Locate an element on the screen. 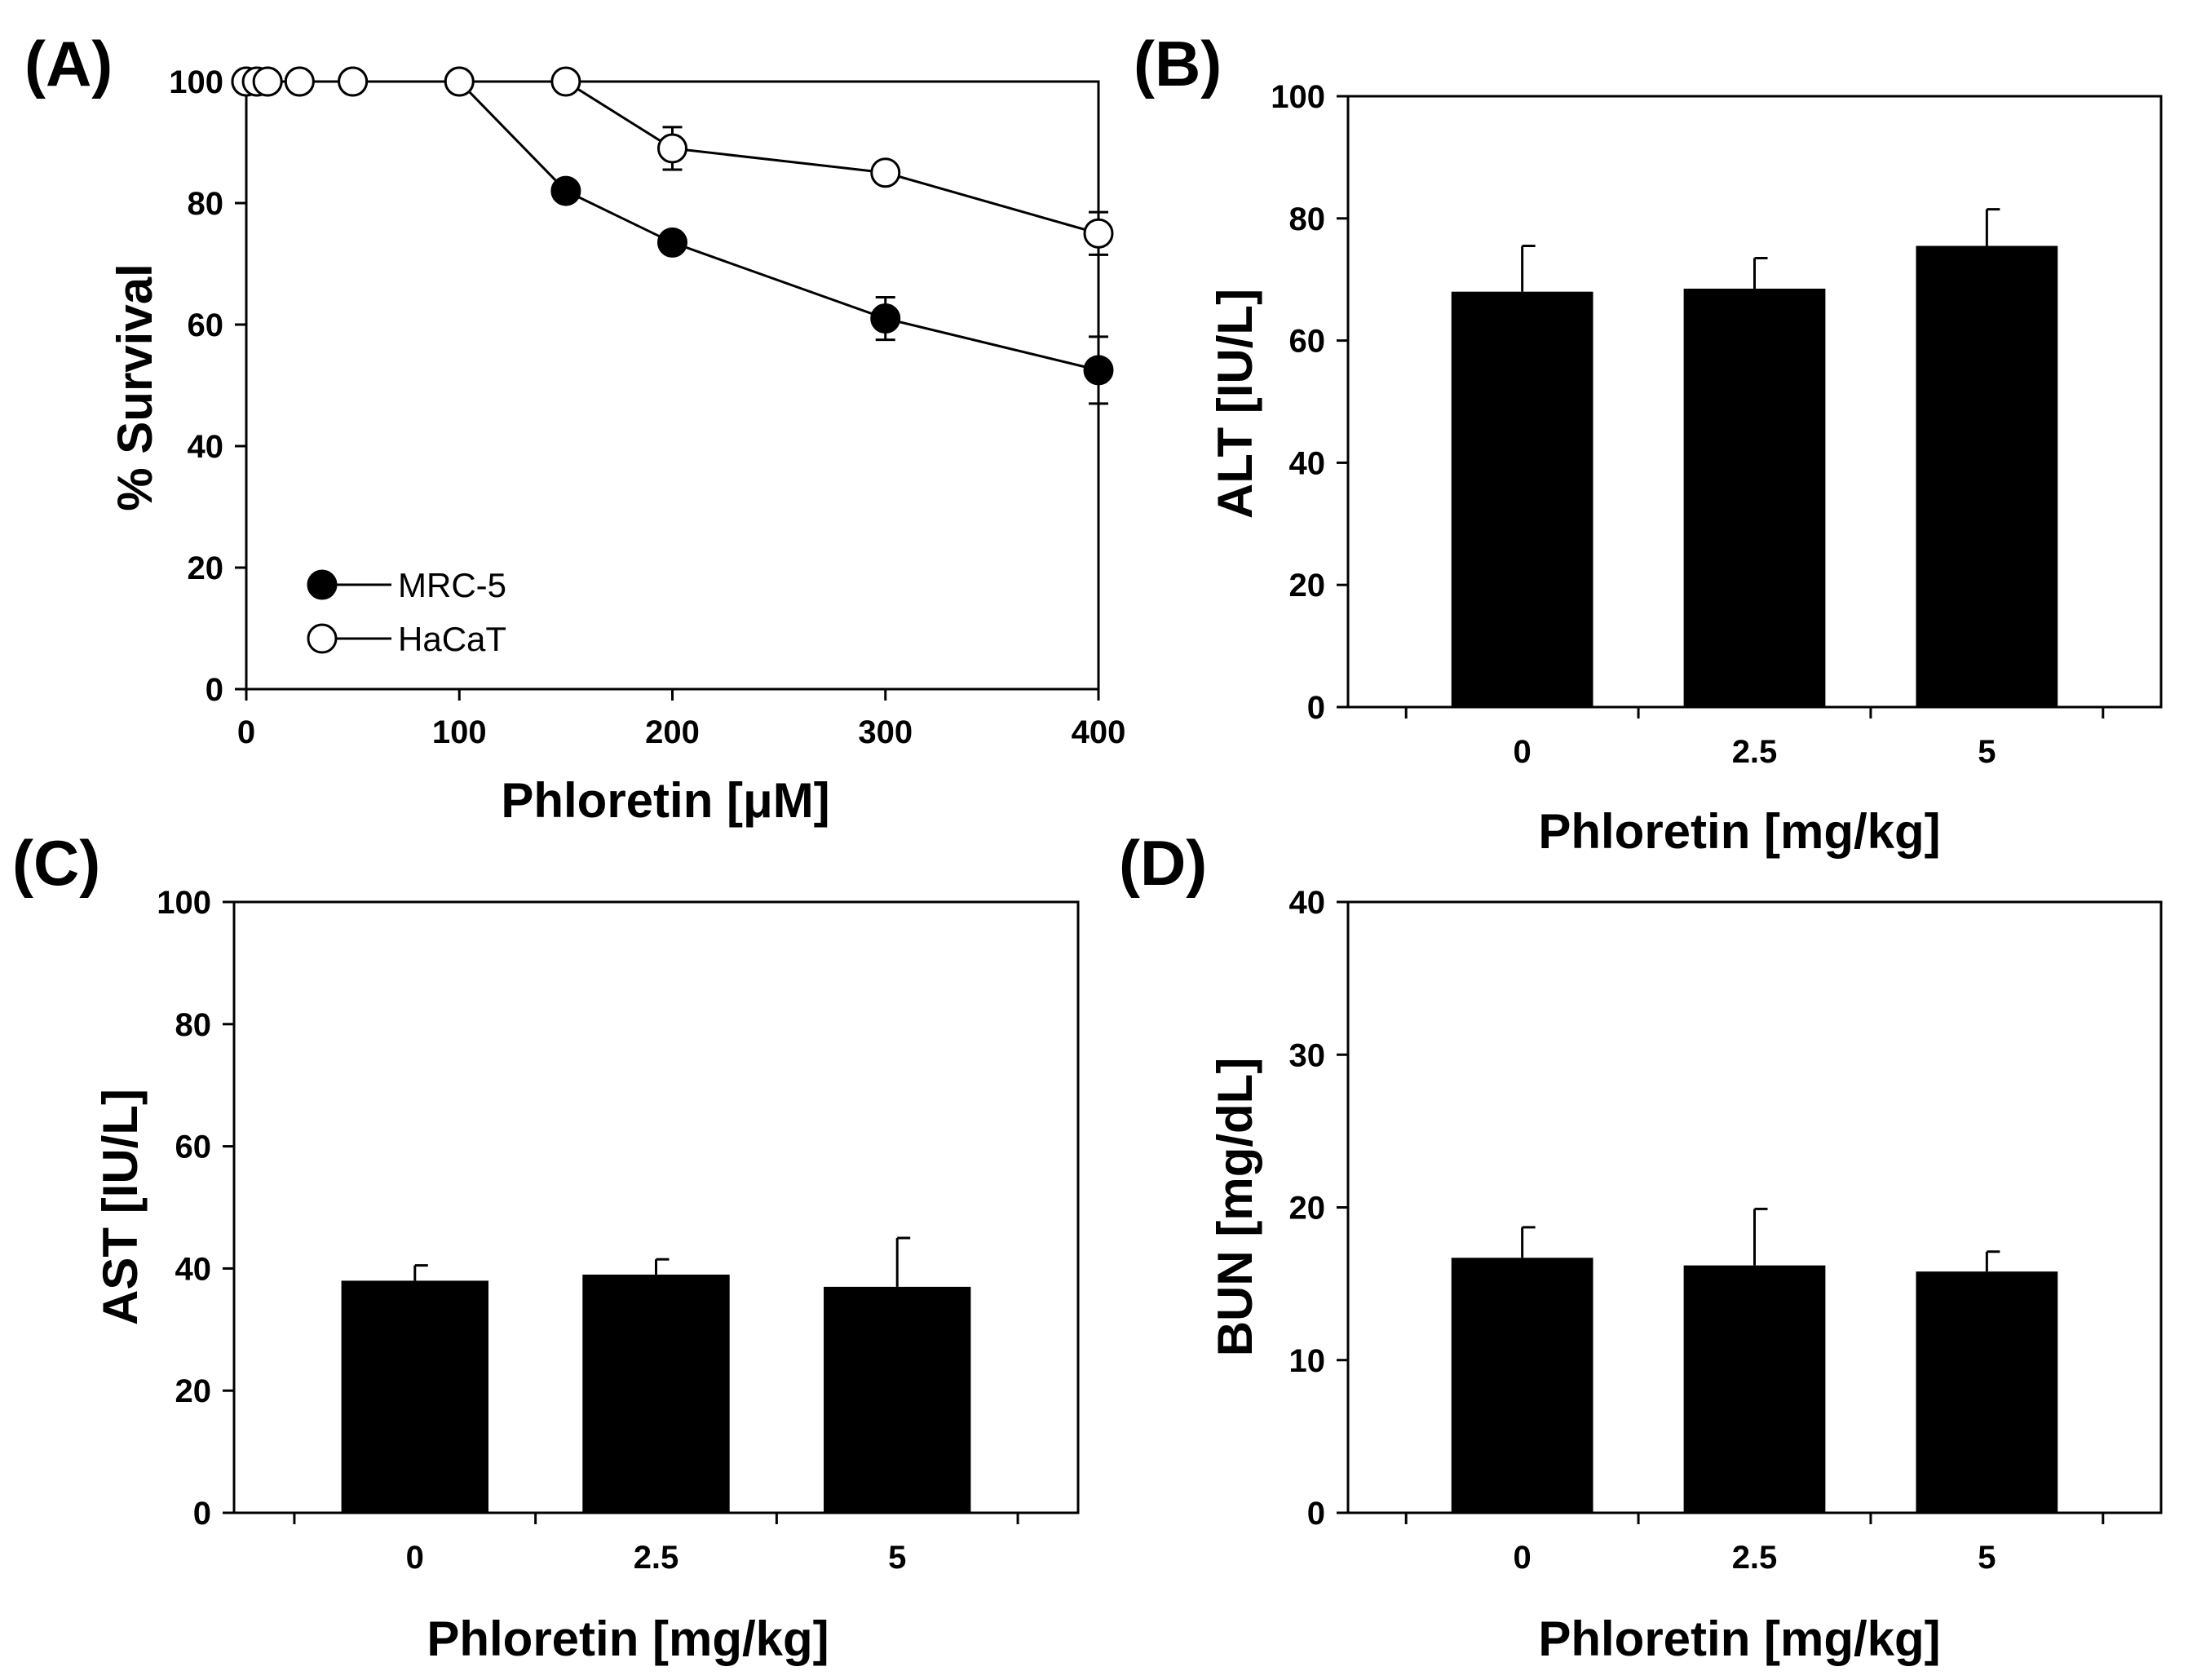 The width and height of the screenshot is (2210, 1680). panel-d-ytick-label: 40 is located at coordinates (1307, 903).